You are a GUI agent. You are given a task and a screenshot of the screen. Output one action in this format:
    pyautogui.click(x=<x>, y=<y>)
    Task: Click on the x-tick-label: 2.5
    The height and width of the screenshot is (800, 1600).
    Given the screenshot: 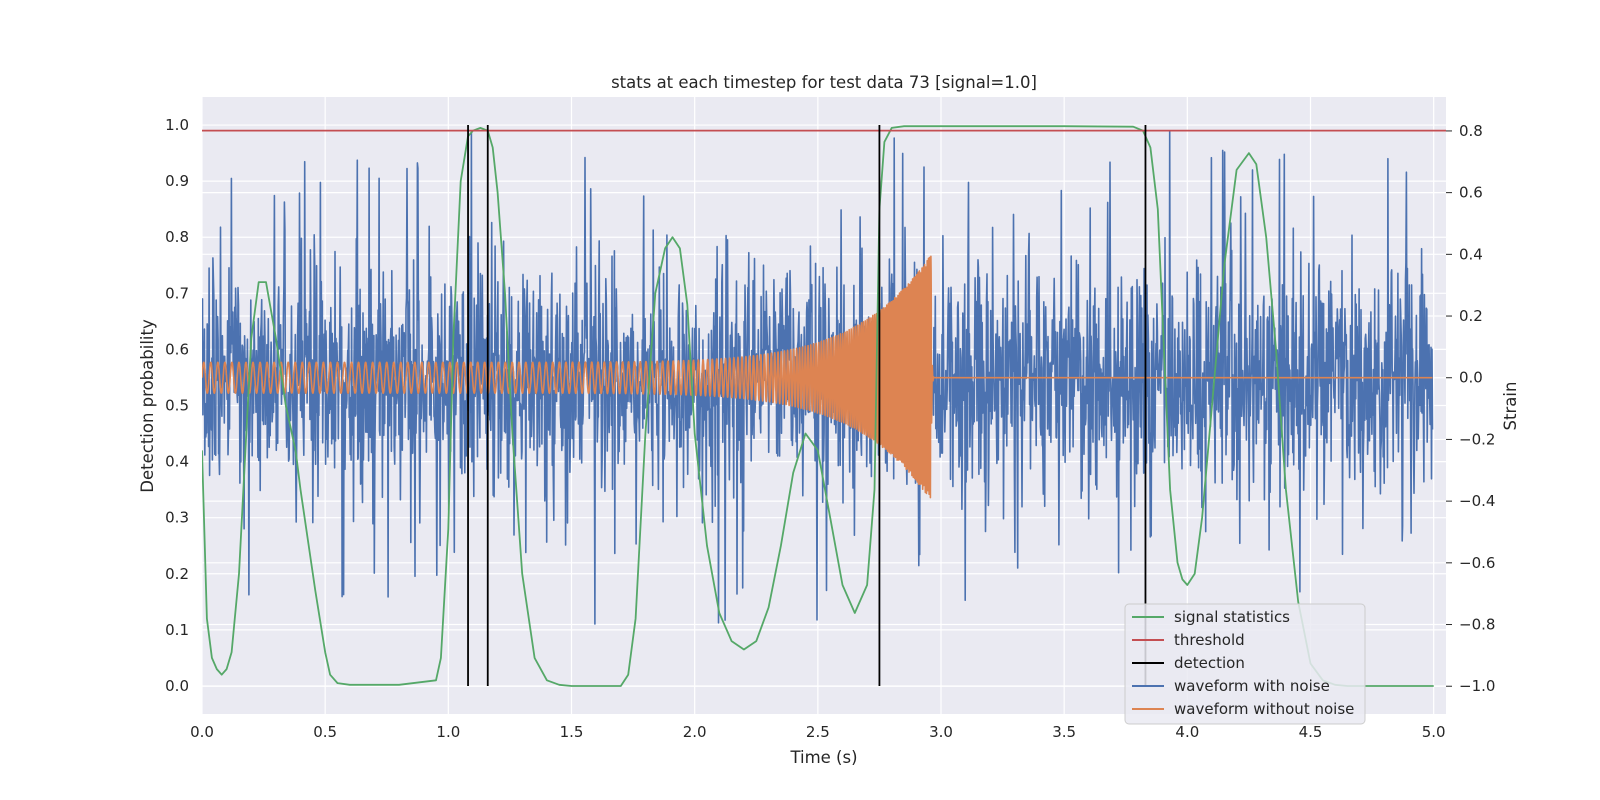 What is the action you would take?
    pyautogui.click(x=818, y=732)
    